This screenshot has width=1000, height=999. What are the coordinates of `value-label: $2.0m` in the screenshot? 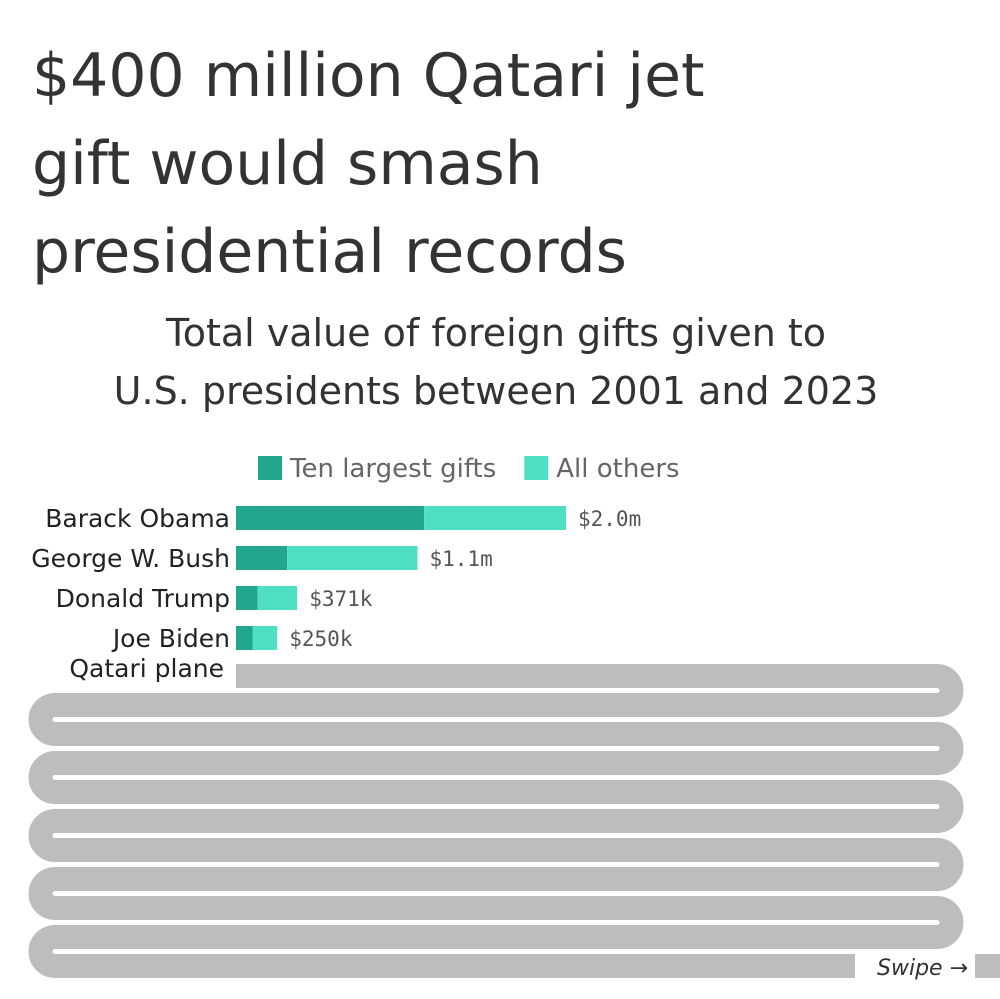 It's located at (609, 519).